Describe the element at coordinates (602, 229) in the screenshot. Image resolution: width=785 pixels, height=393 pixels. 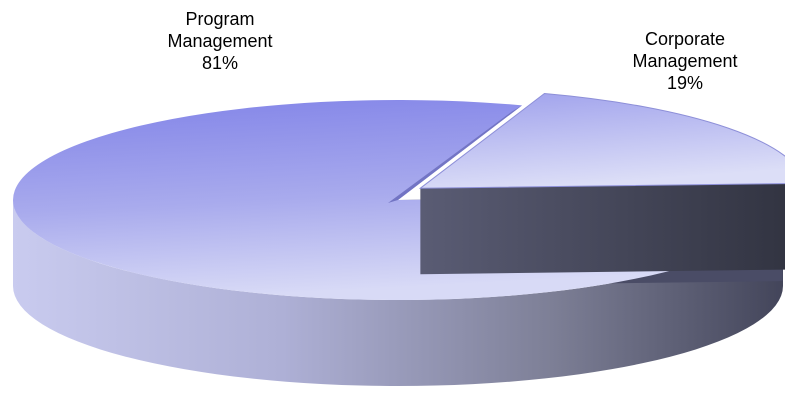
I see `slice-wall-corporate-management` at that location.